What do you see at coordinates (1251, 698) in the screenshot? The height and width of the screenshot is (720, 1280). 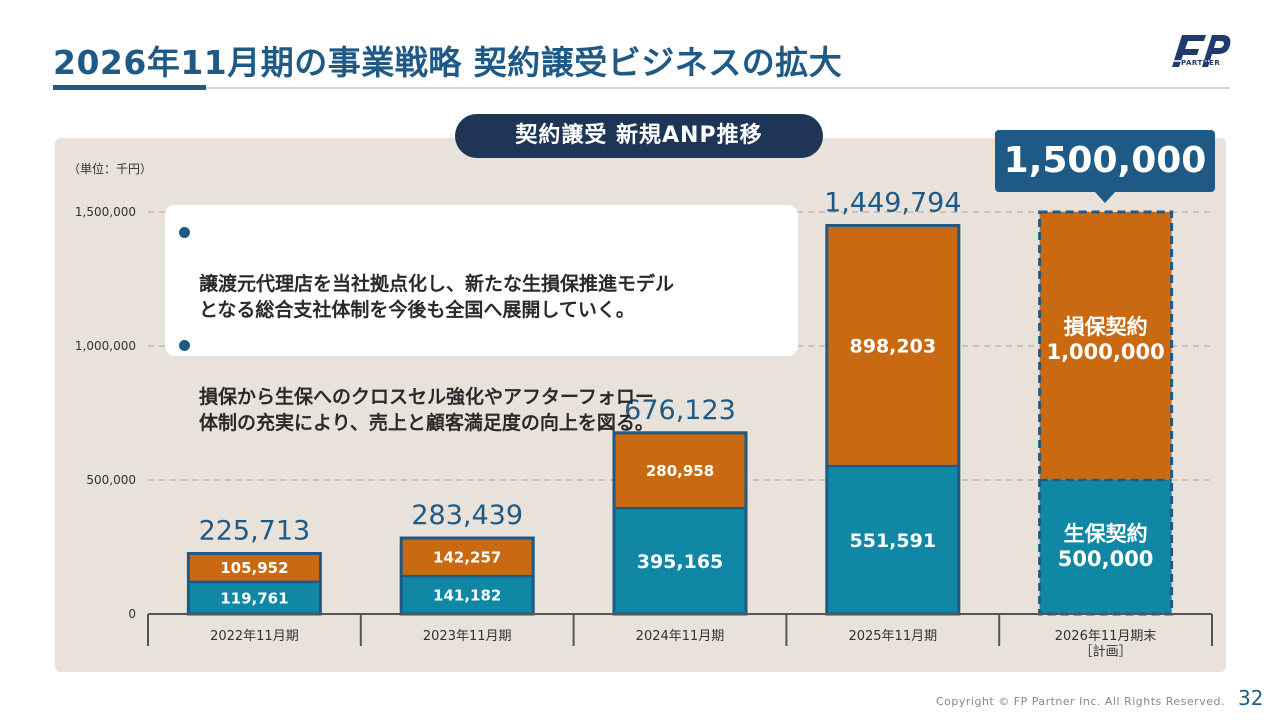 I see `page-number: 32` at bounding box center [1251, 698].